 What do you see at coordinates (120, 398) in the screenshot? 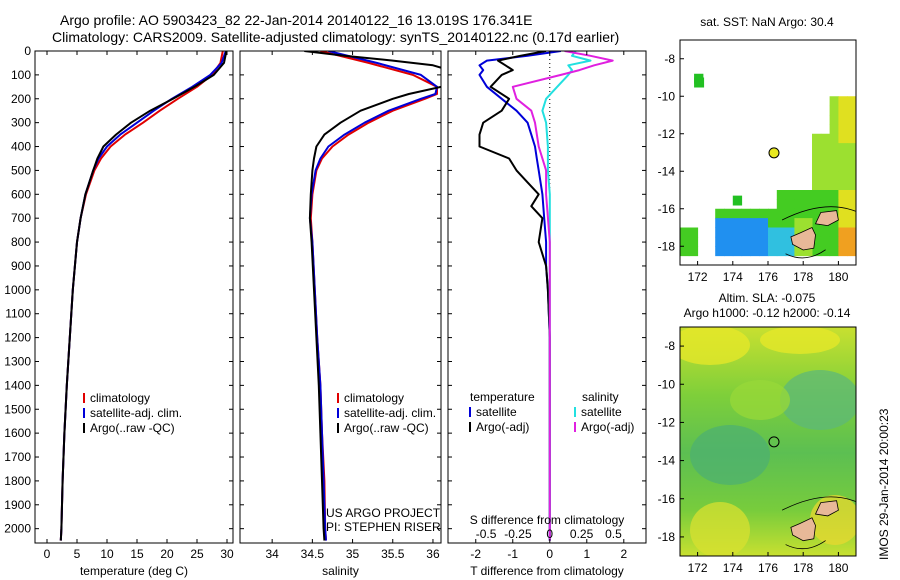
I see `temp-legend-label: climatology` at bounding box center [120, 398].